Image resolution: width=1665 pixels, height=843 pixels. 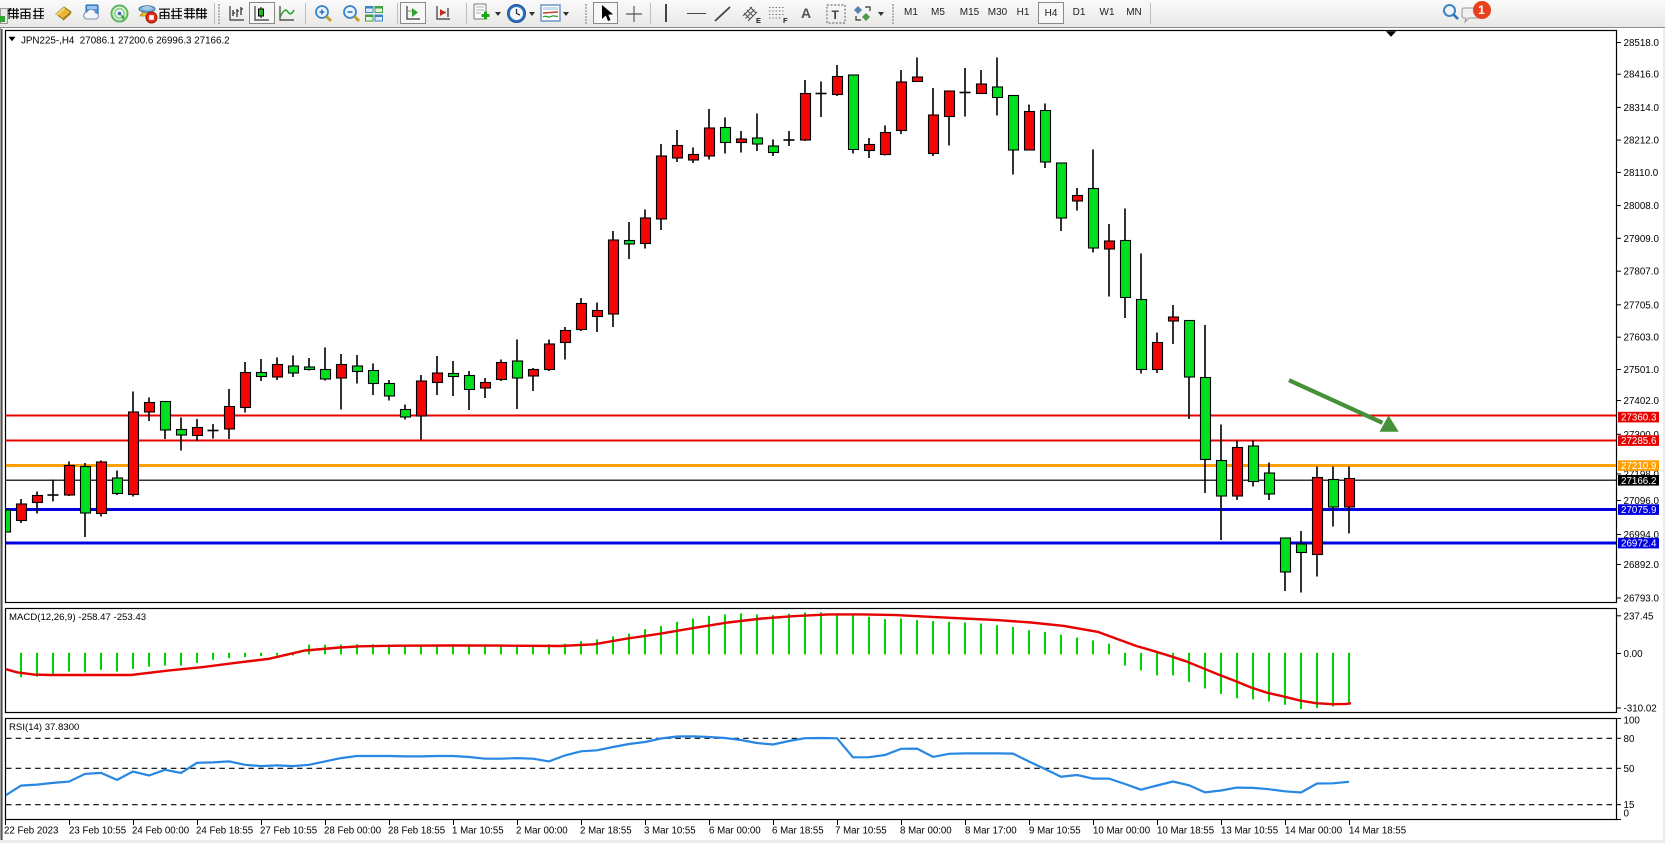 What do you see at coordinates (1639, 441) in the screenshot?
I see `svg-text: 27285.6` at bounding box center [1639, 441].